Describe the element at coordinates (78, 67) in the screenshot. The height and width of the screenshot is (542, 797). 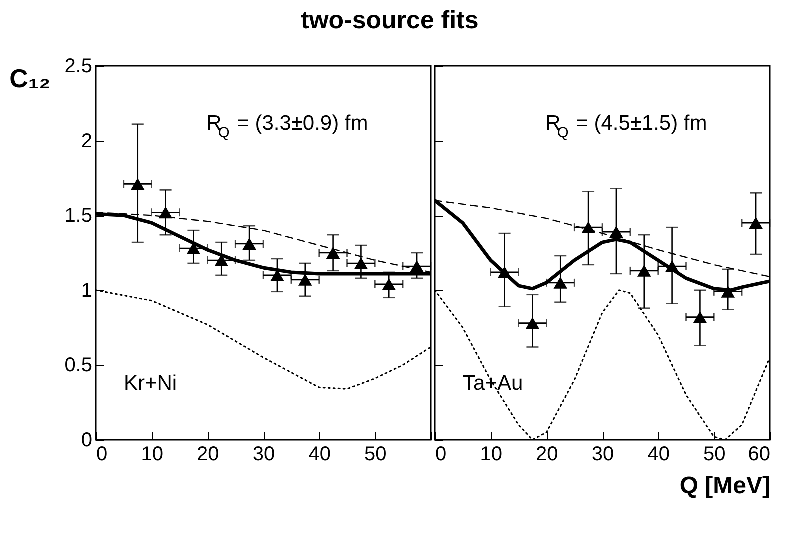
I see `y-tick-label: 2.5` at that location.